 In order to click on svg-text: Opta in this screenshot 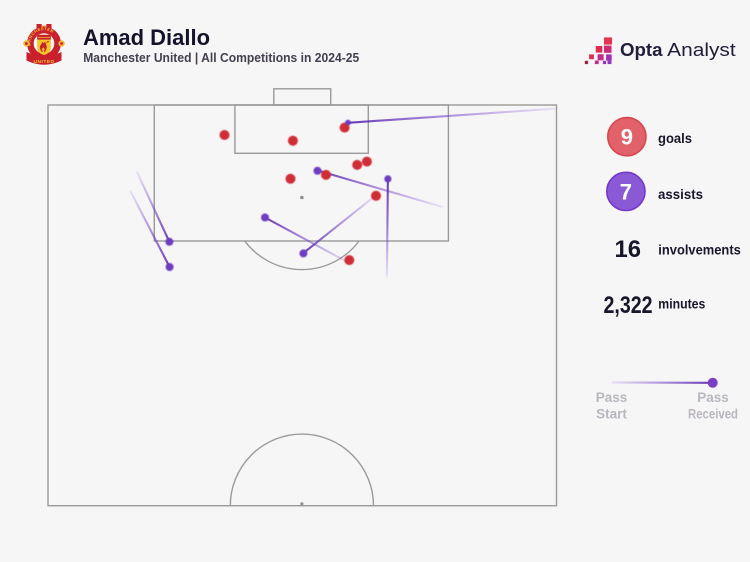, I will do `click(641, 49)`.